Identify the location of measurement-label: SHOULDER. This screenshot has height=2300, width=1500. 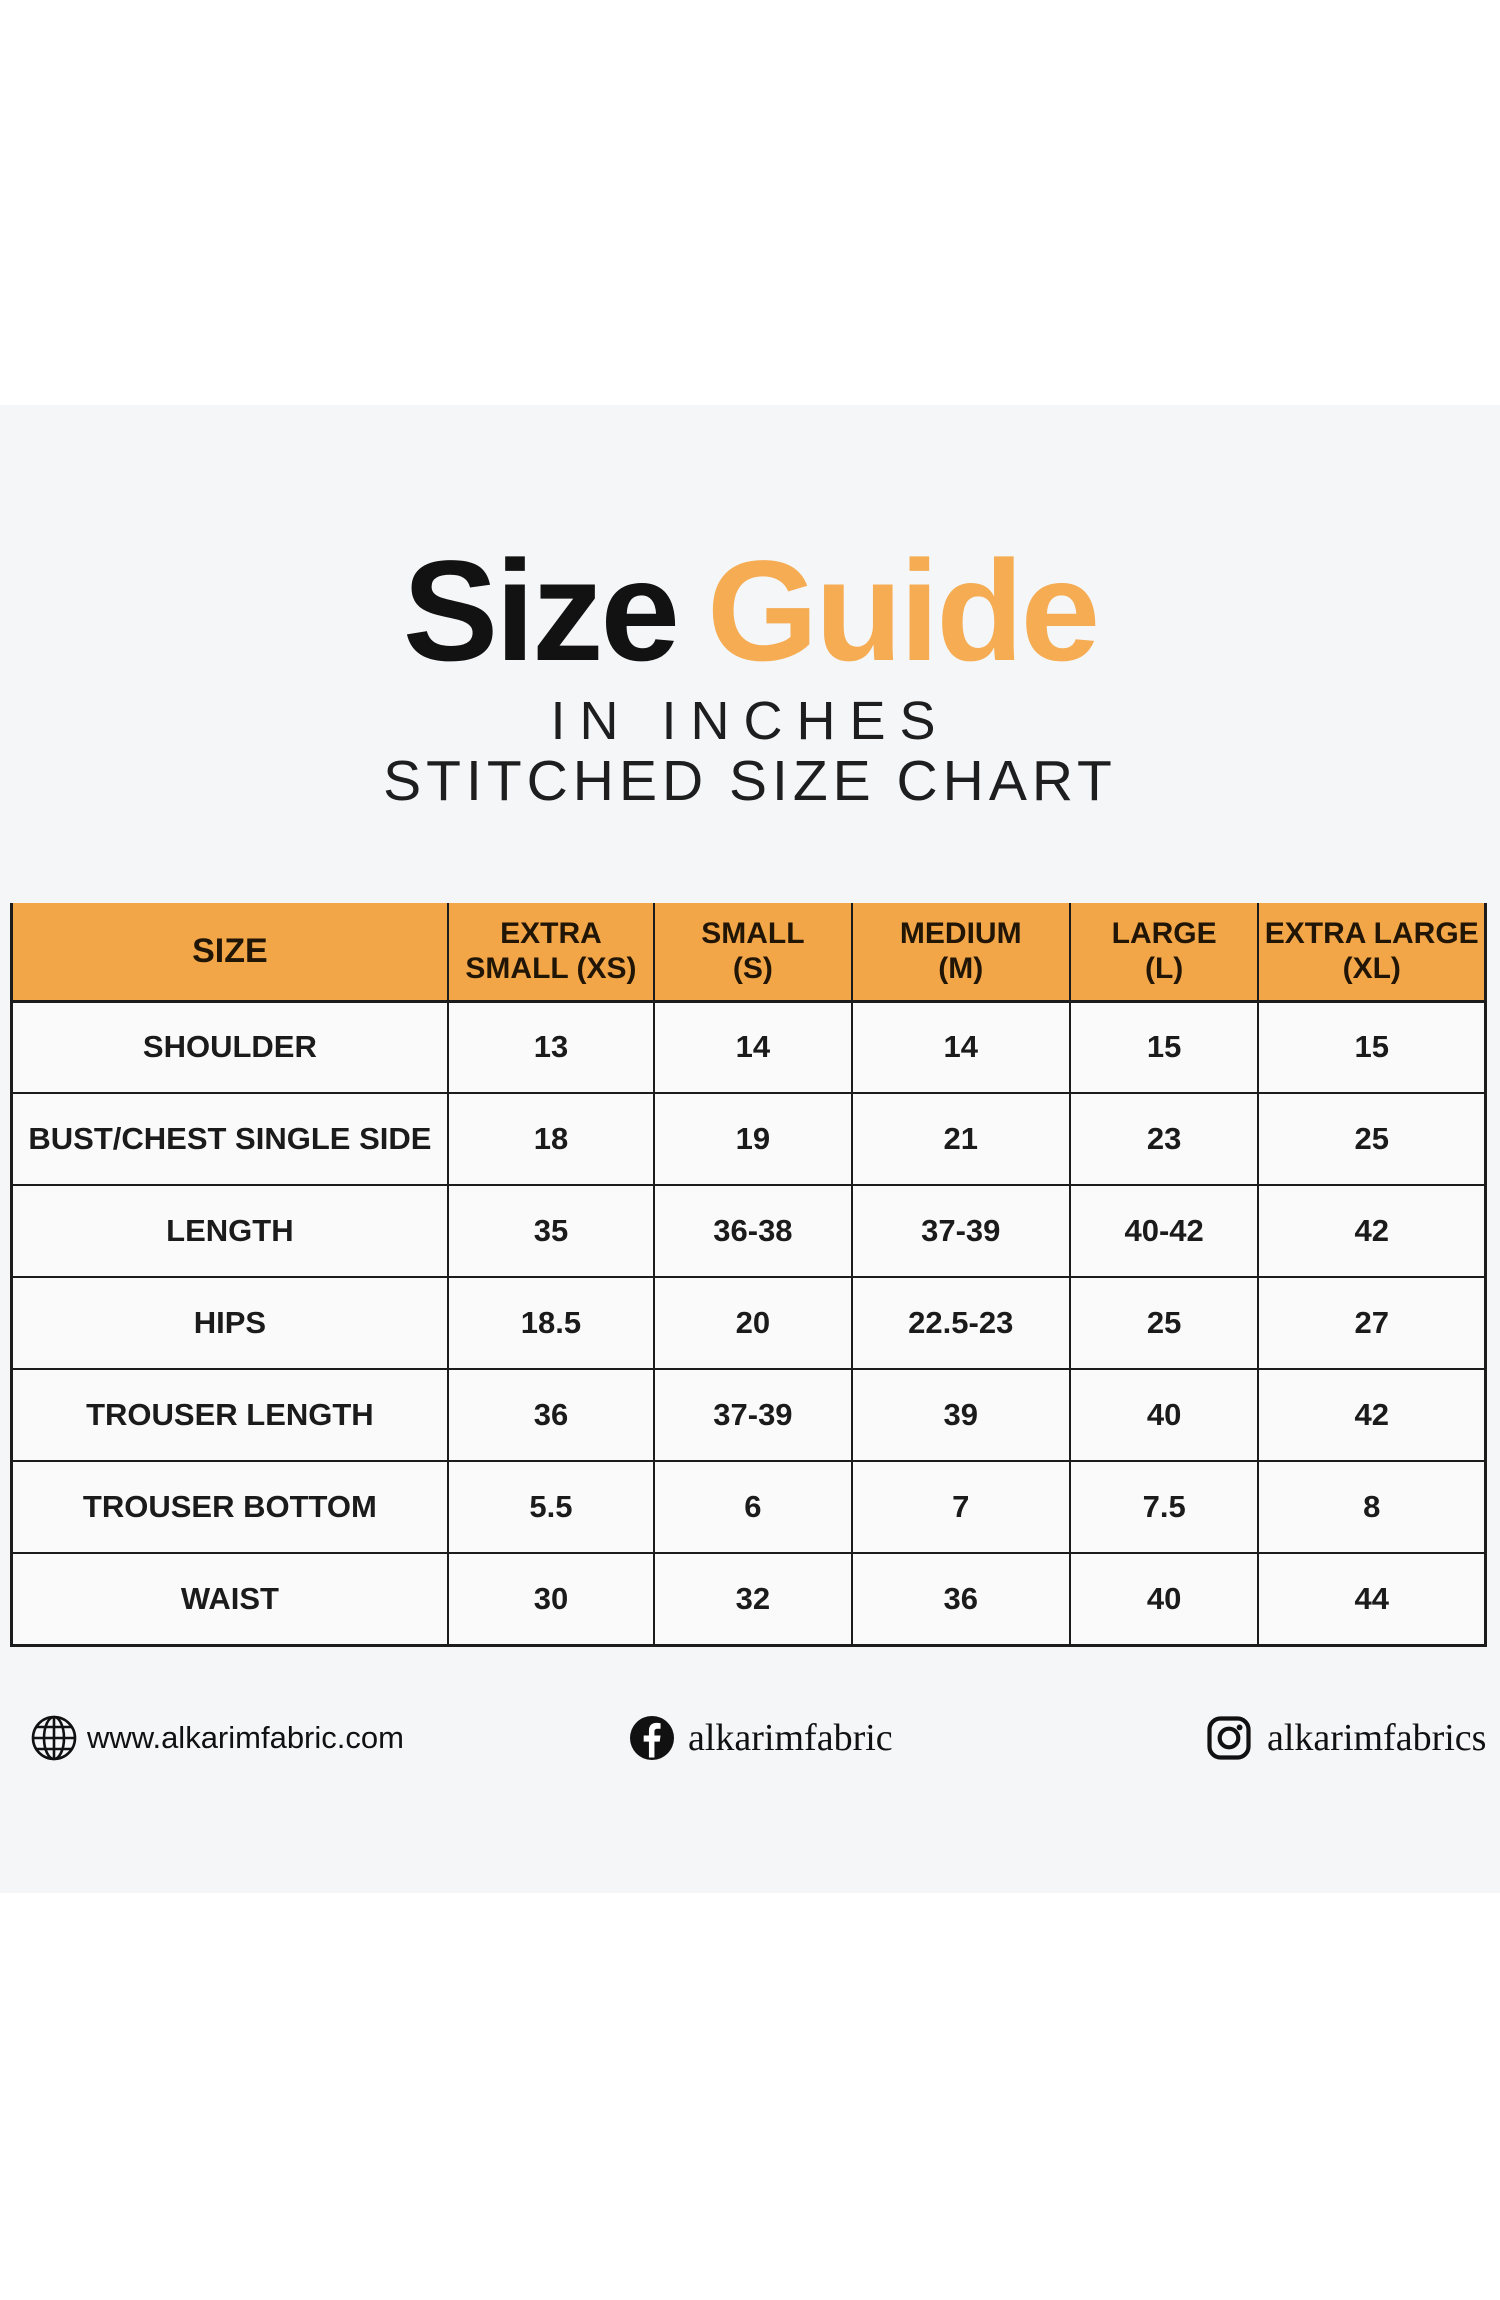
(229, 1047).